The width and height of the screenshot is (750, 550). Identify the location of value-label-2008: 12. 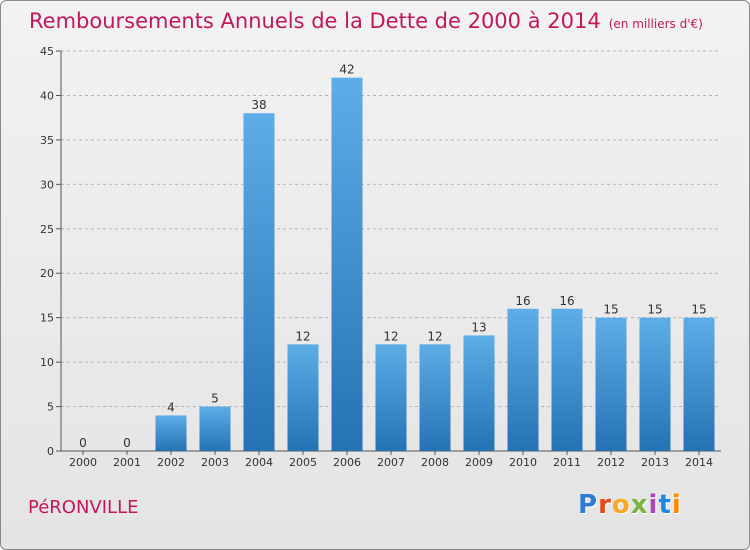
(434, 336).